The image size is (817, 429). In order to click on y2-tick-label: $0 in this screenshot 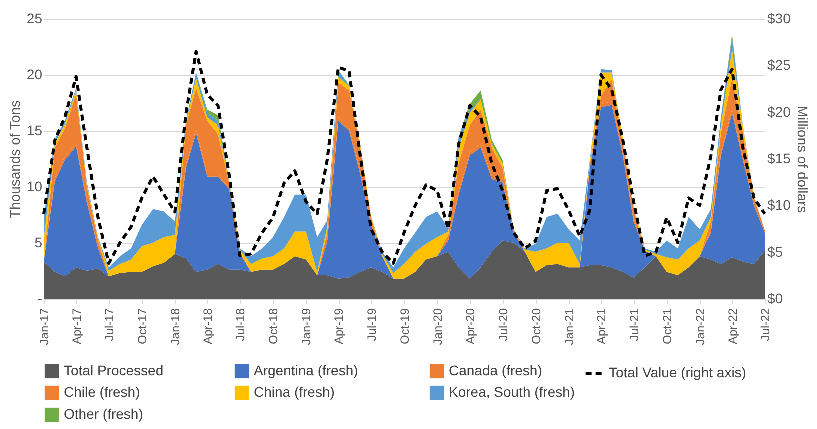, I will do `click(776, 298)`.